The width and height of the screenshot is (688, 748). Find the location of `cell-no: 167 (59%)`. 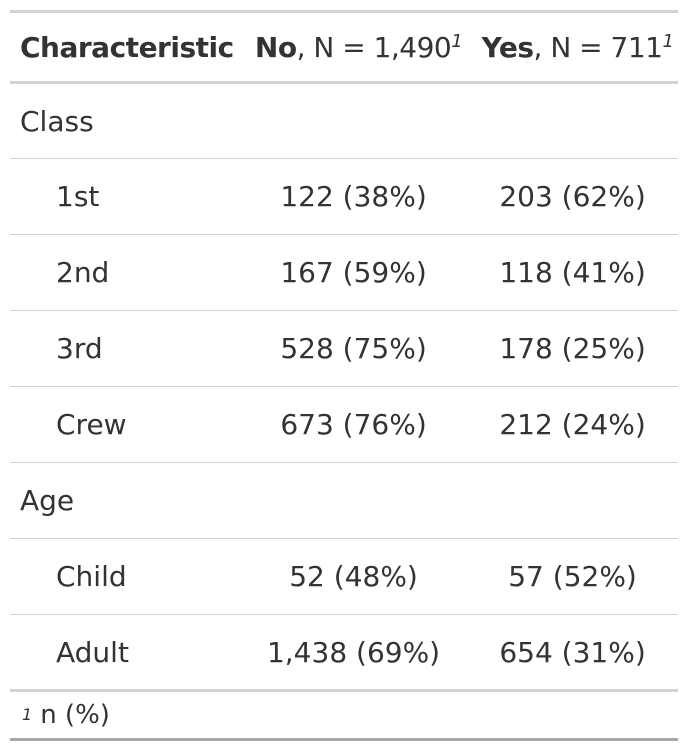

cell-no: 167 (59%) is located at coordinates (353, 272).